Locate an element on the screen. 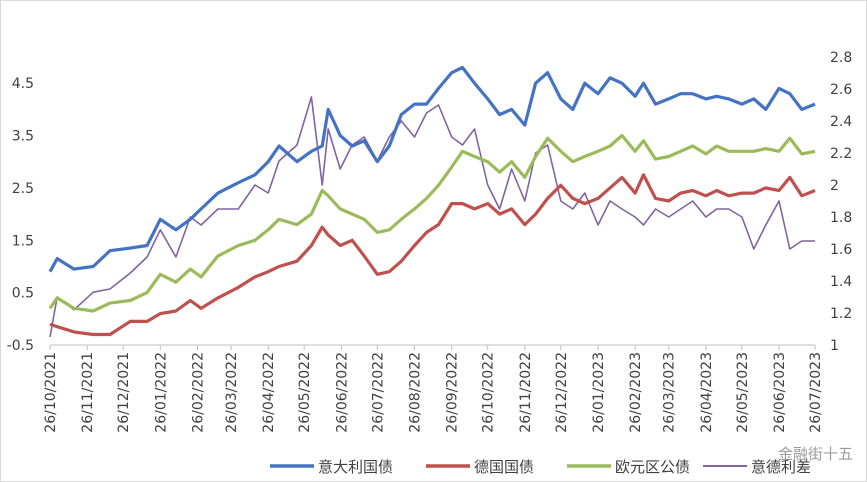 The width and height of the screenshot is (867, 482). x-tick-label: 26/10/2021 is located at coordinates (51, 392).